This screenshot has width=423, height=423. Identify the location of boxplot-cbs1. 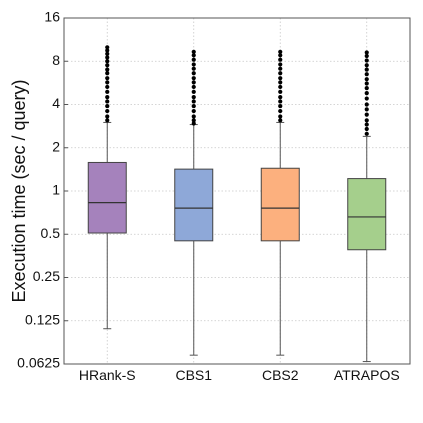
(194, 202).